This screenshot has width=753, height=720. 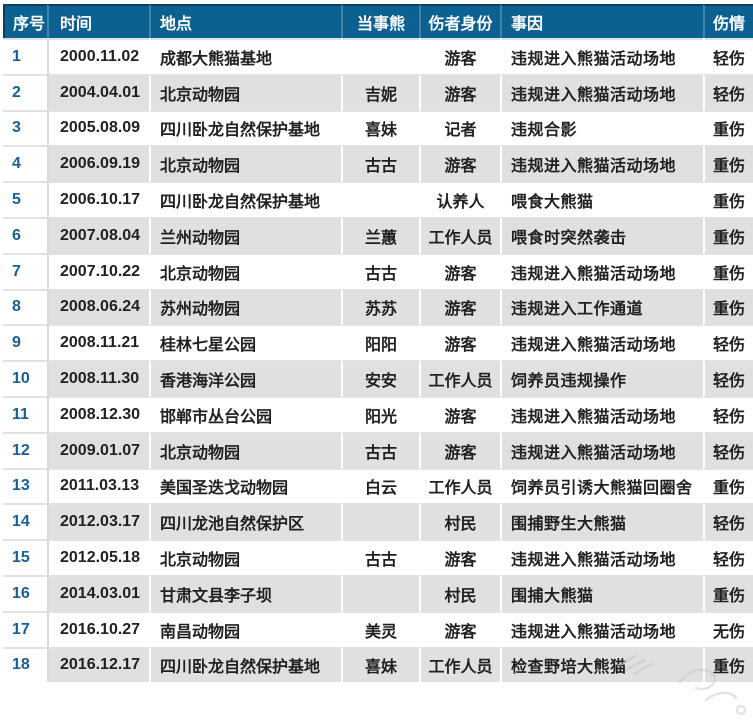 I want to click on cell-date: 2008.11.30, so click(x=98, y=378).